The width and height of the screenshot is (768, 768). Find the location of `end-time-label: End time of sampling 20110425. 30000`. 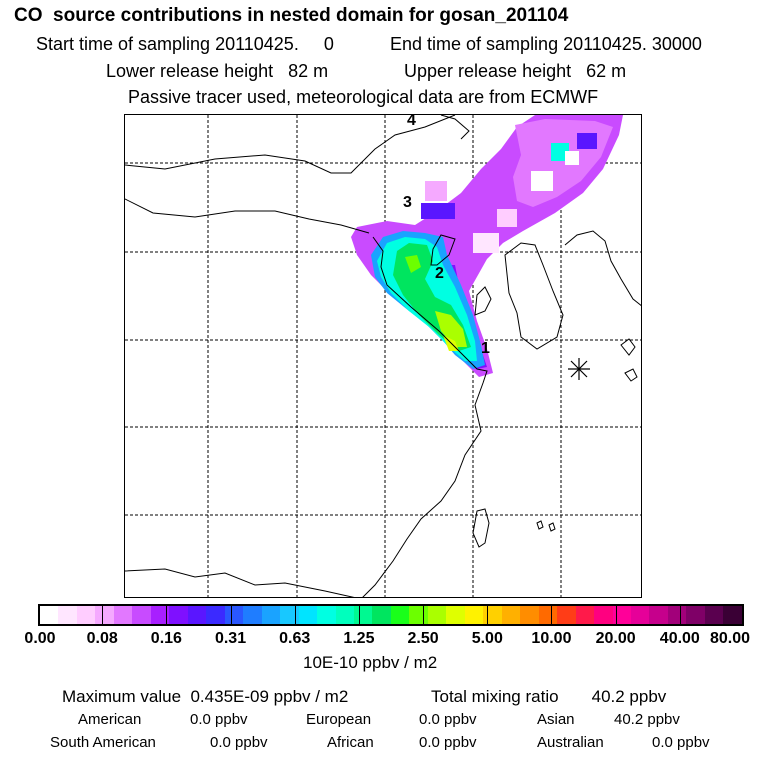

end-time-label: End time of sampling 20110425. 30000 is located at coordinates (546, 44).